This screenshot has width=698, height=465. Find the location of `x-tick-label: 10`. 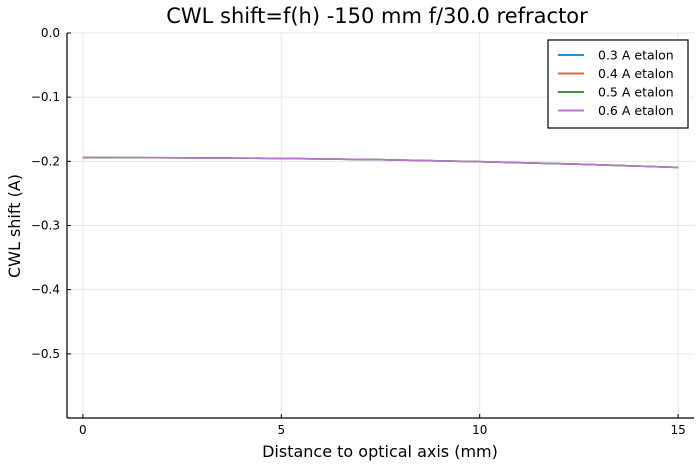

x-tick-label: 10 is located at coordinates (479, 430).